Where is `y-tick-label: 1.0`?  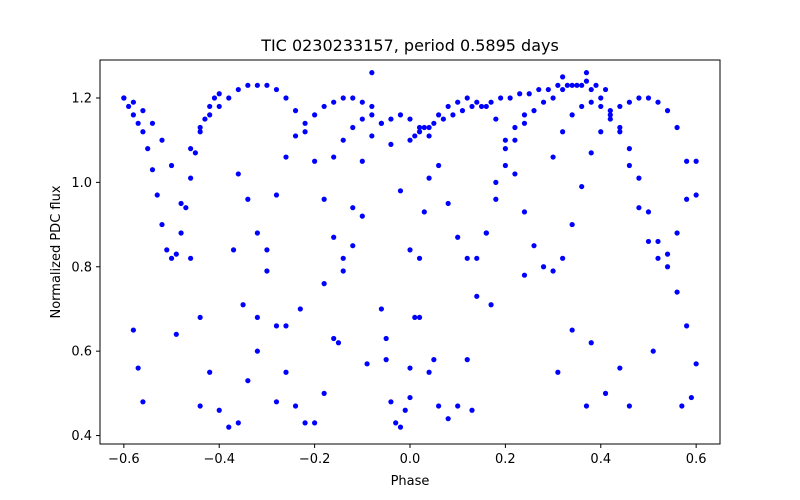 y-tick-label: 1.0 is located at coordinates (81, 183).